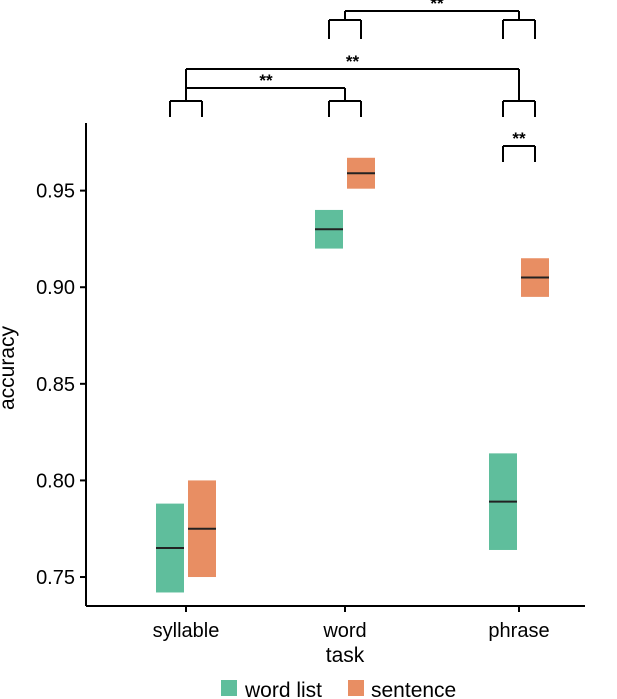 The width and height of the screenshot is (617, 699). Describe the element at coordinates (186, 631) in the screenshot. I see `x-tick-label-syllable: syllable` at that location.